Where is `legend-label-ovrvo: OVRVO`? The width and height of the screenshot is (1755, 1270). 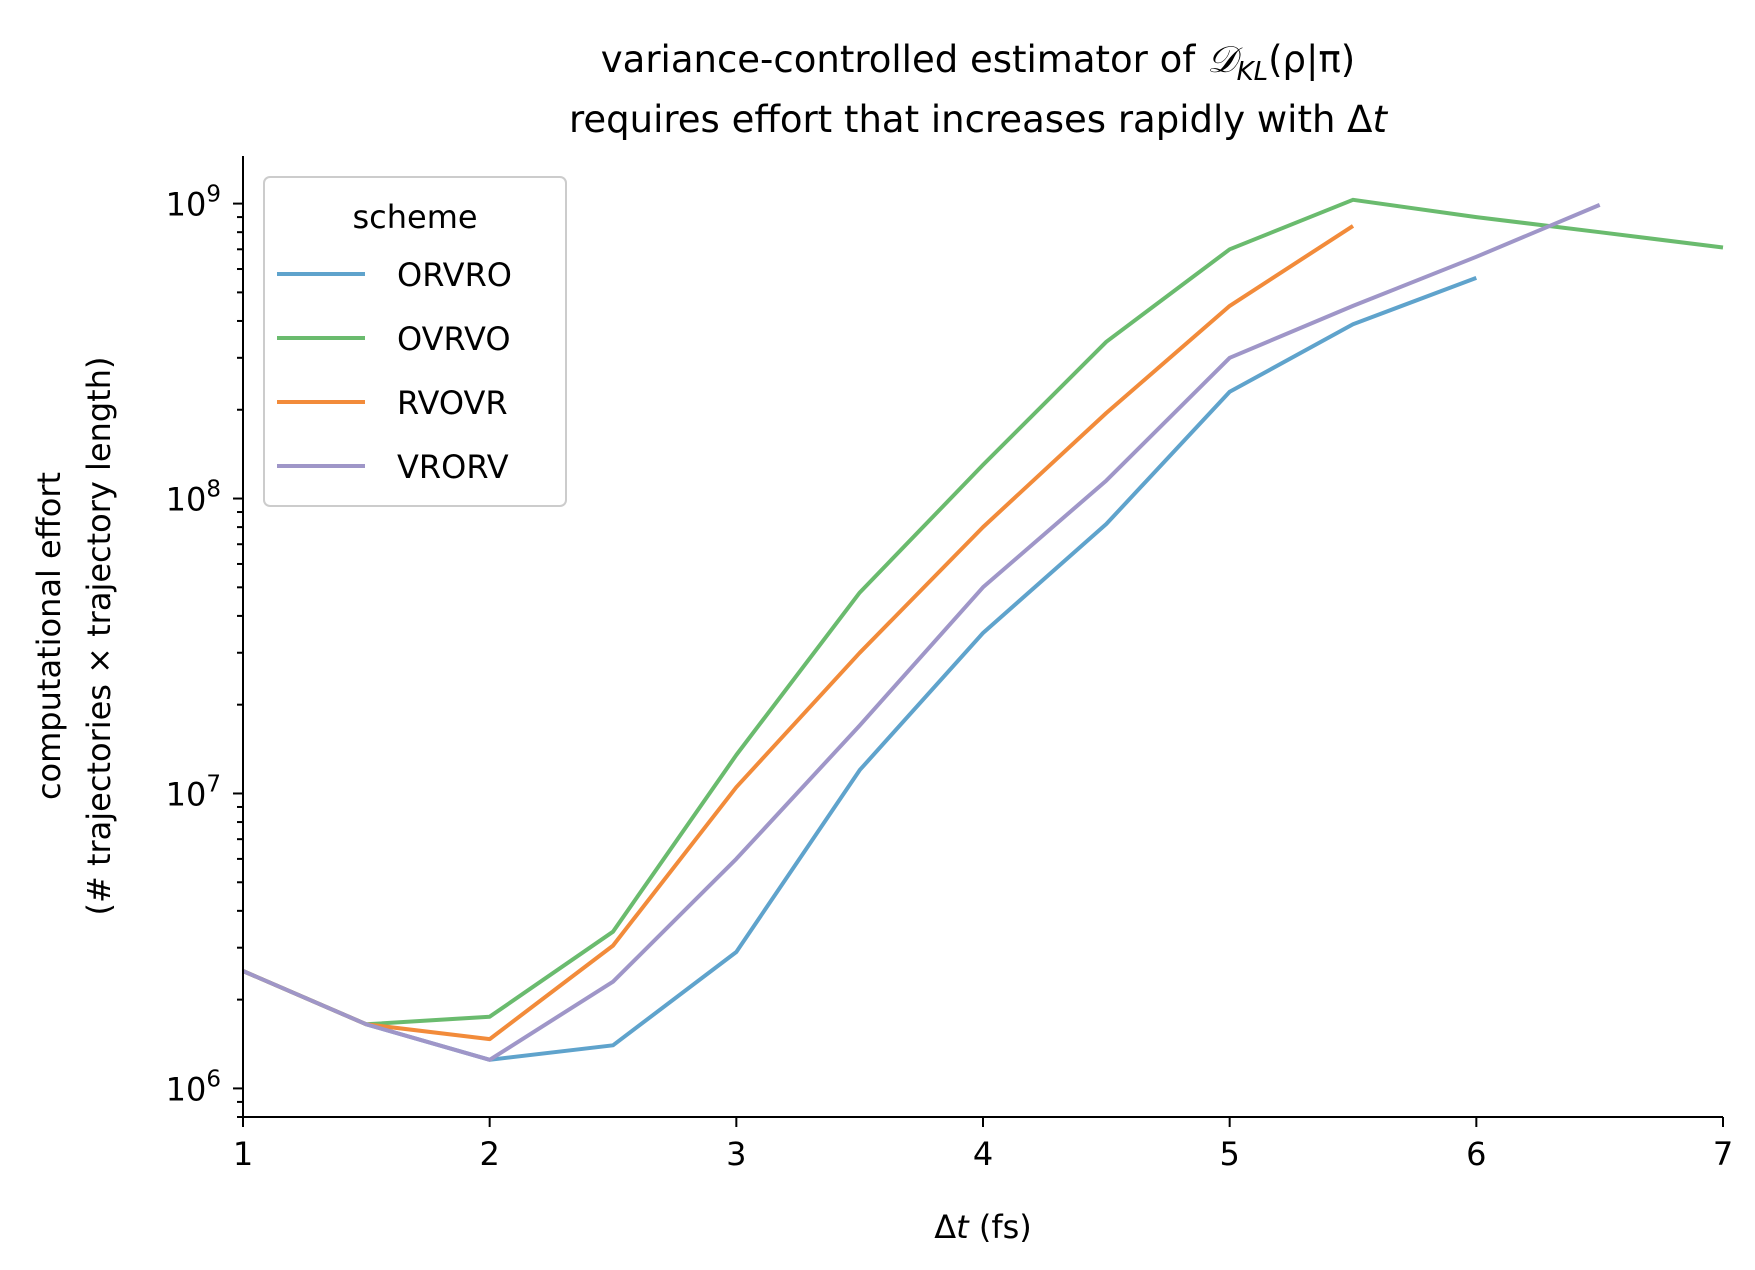 legend-label-ovrvo: OVRVO is located at coordinates (454, 339).